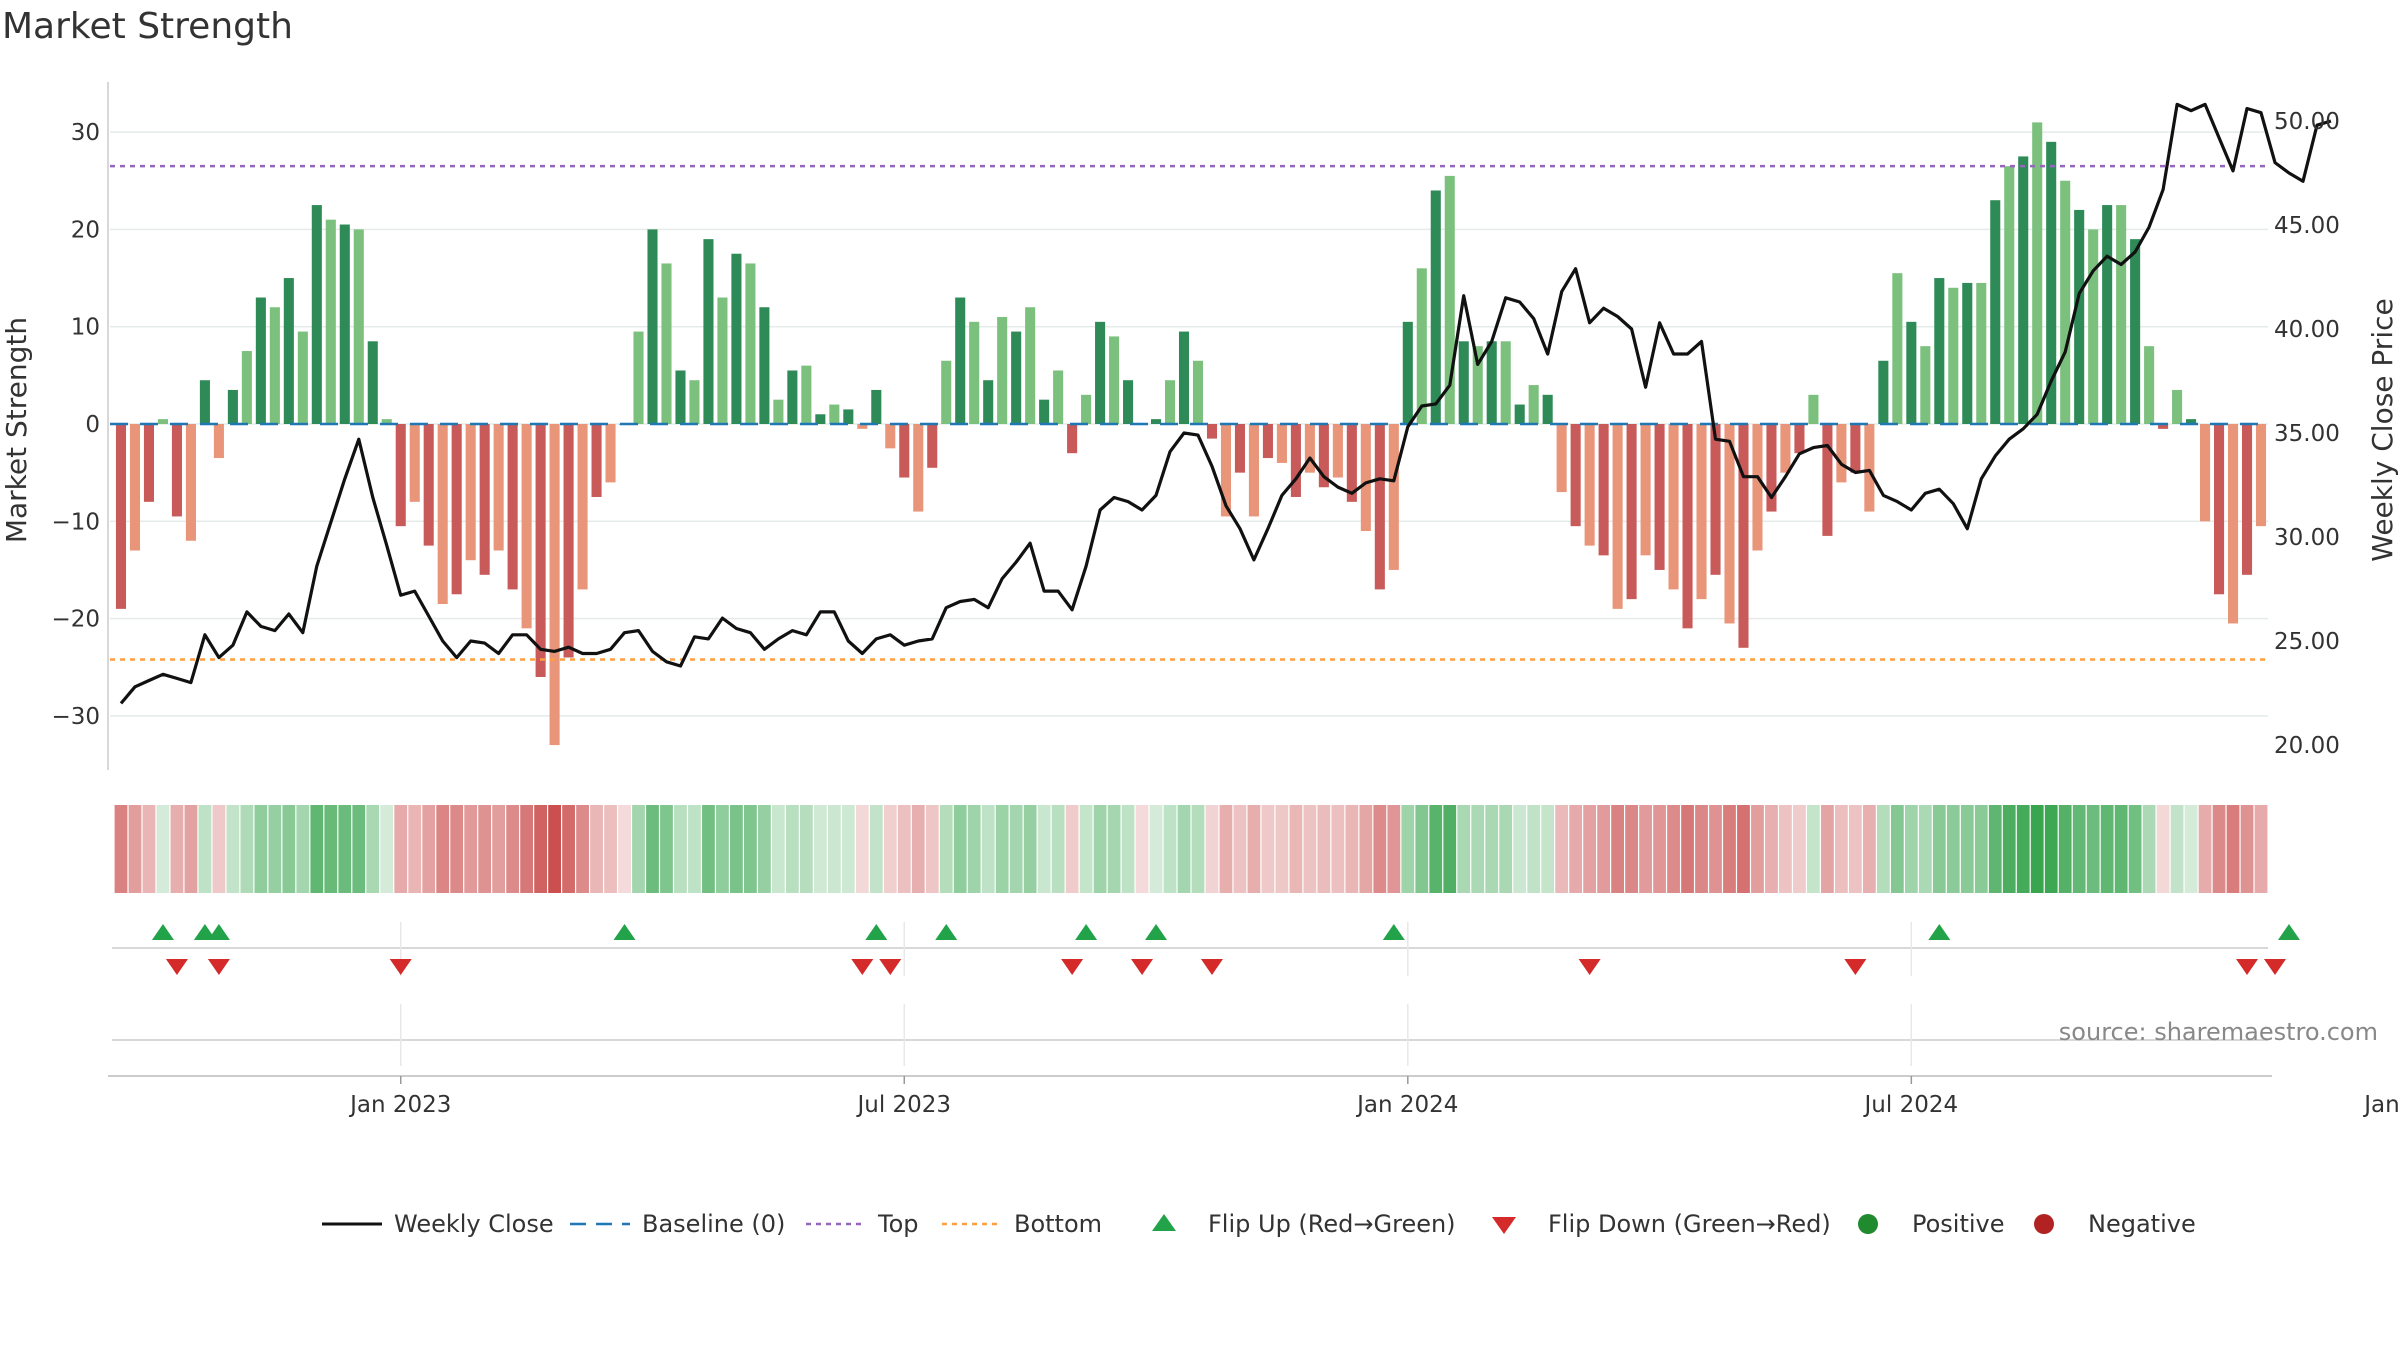 Image resolution: width=2400 pixels, height=1350 pixels. I want to click on legend-label: Baseline (0), so click(713, 1224).